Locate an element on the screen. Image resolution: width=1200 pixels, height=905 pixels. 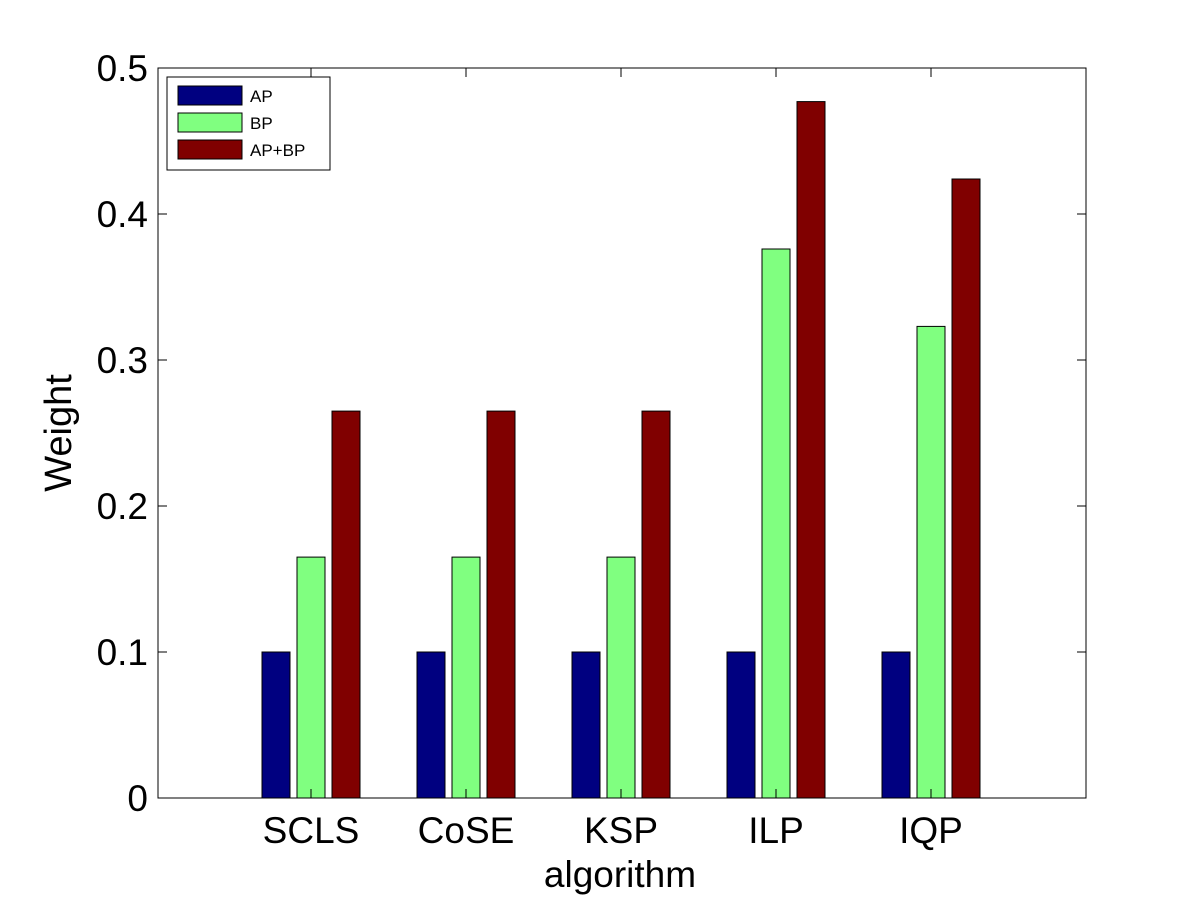
legend-swatch-ap-plus-bp is located at coordinates (210, 149).